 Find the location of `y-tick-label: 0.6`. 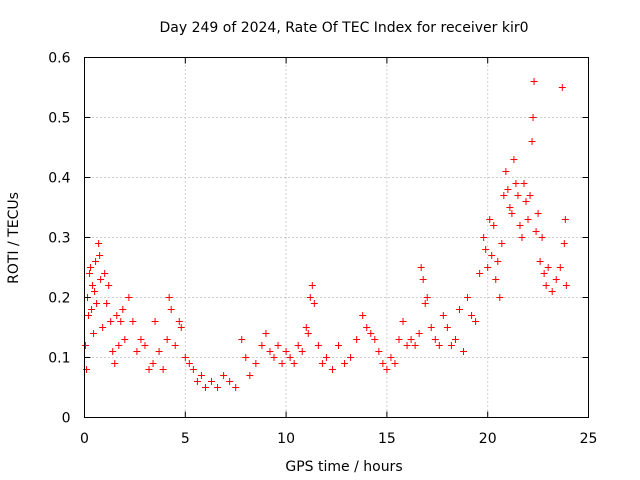

y-tick-label: 0.6 is located at coordinates (59, 59).